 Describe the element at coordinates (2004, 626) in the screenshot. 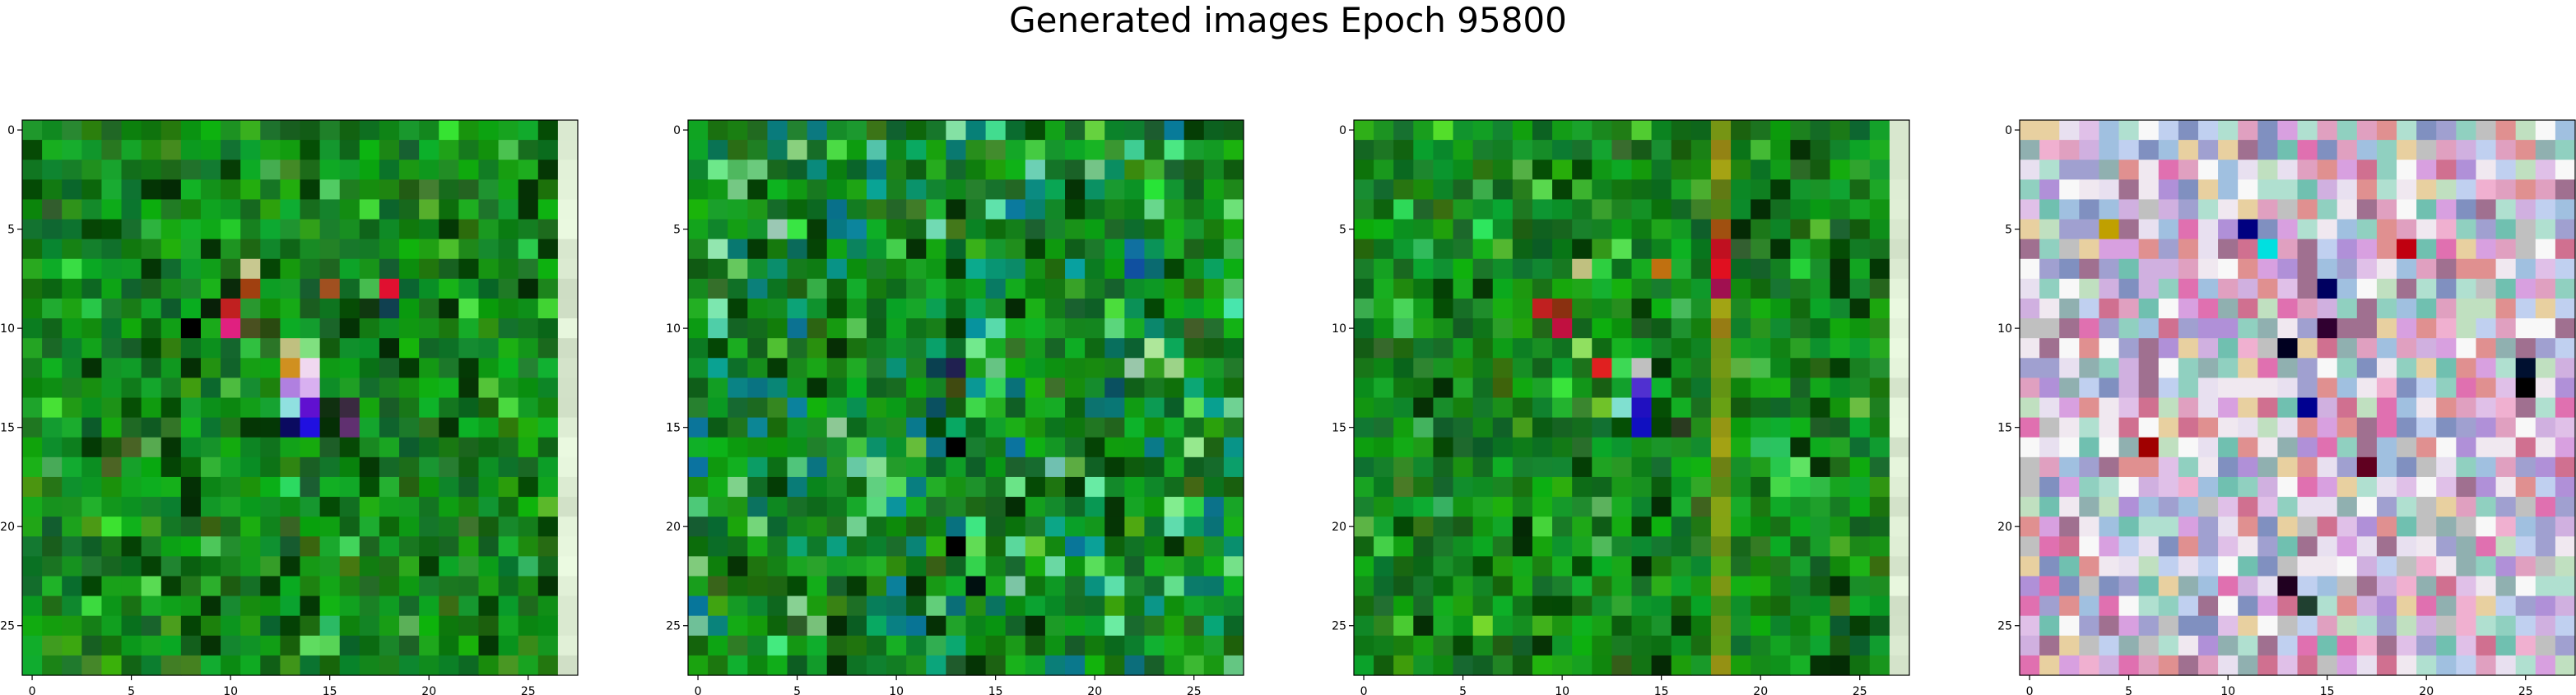

I see `y-tick-label: 25` at that location.